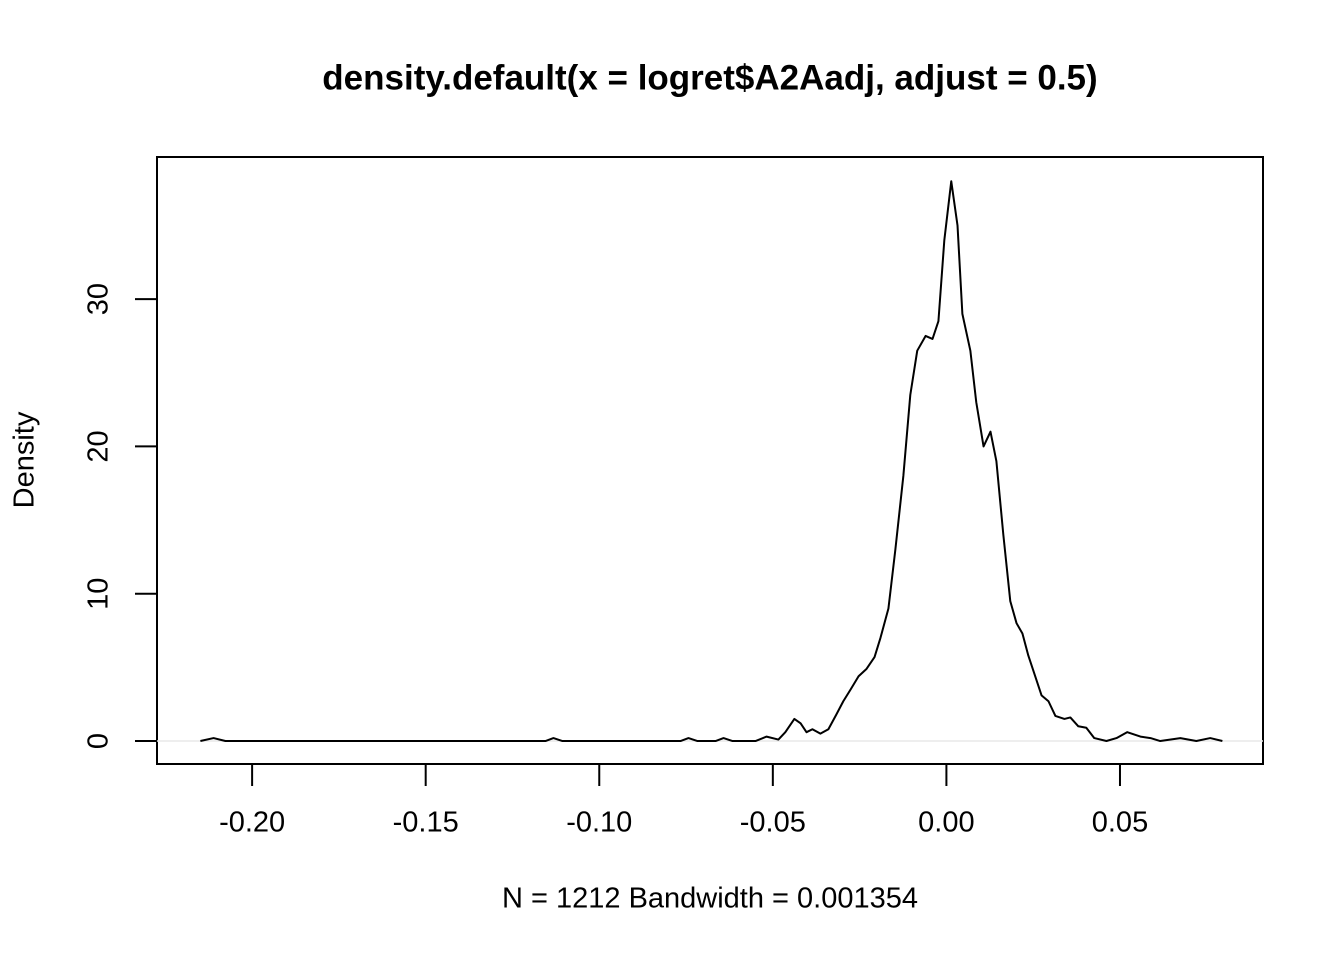 The height and width of the screenshot is (960, 1344). What do you see at coordinates (25, 459) in the screenshot?
I see `y-axis-label: Density` at bounding box center [25, 459].